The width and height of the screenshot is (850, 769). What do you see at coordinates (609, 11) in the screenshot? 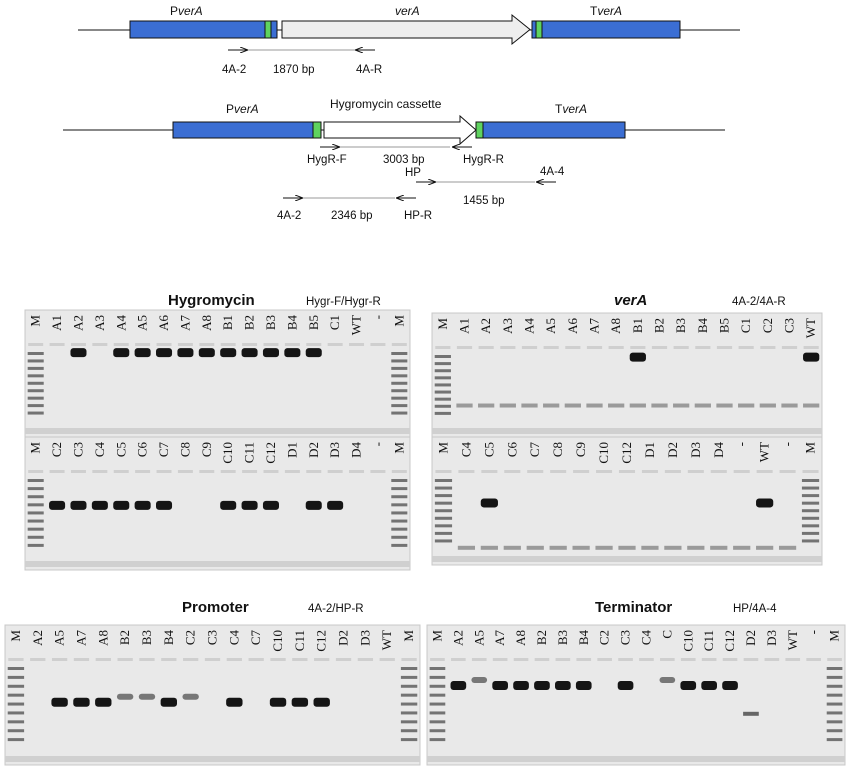
I see `it: verA` at bounding box center [609, 11].